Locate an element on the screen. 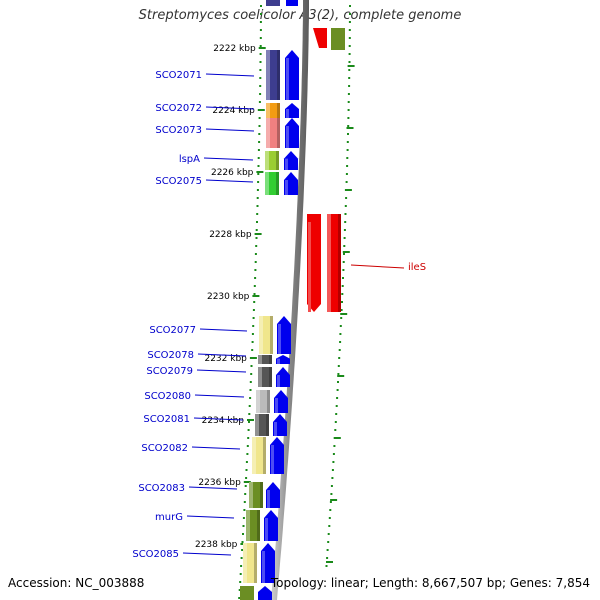  gene-sco2079: SCO2079 is located at coordinates (218, 376).